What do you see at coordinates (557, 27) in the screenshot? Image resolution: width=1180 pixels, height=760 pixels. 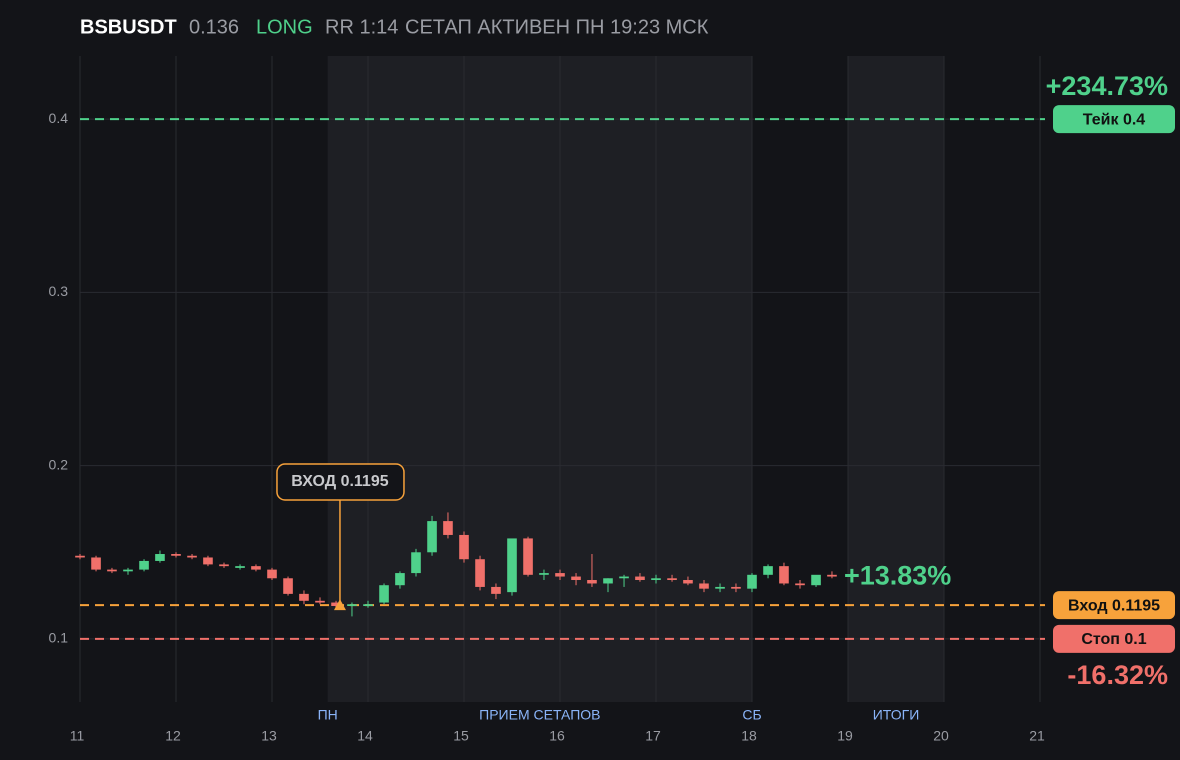 I see `status: СЕТАП АКТИВЕН ПН 19:23 МСК` at bounding box center [557, 27].